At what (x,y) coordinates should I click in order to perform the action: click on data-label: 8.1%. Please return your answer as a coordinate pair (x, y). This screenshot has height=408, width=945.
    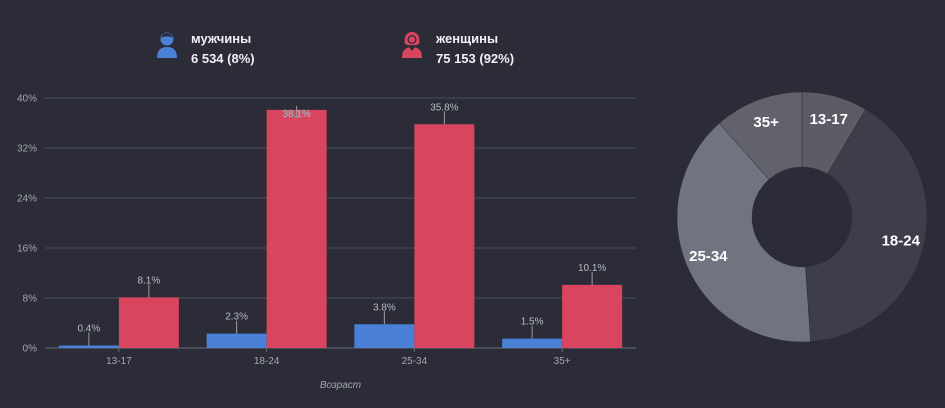
    Looking at the image, I should click on (148, 280).